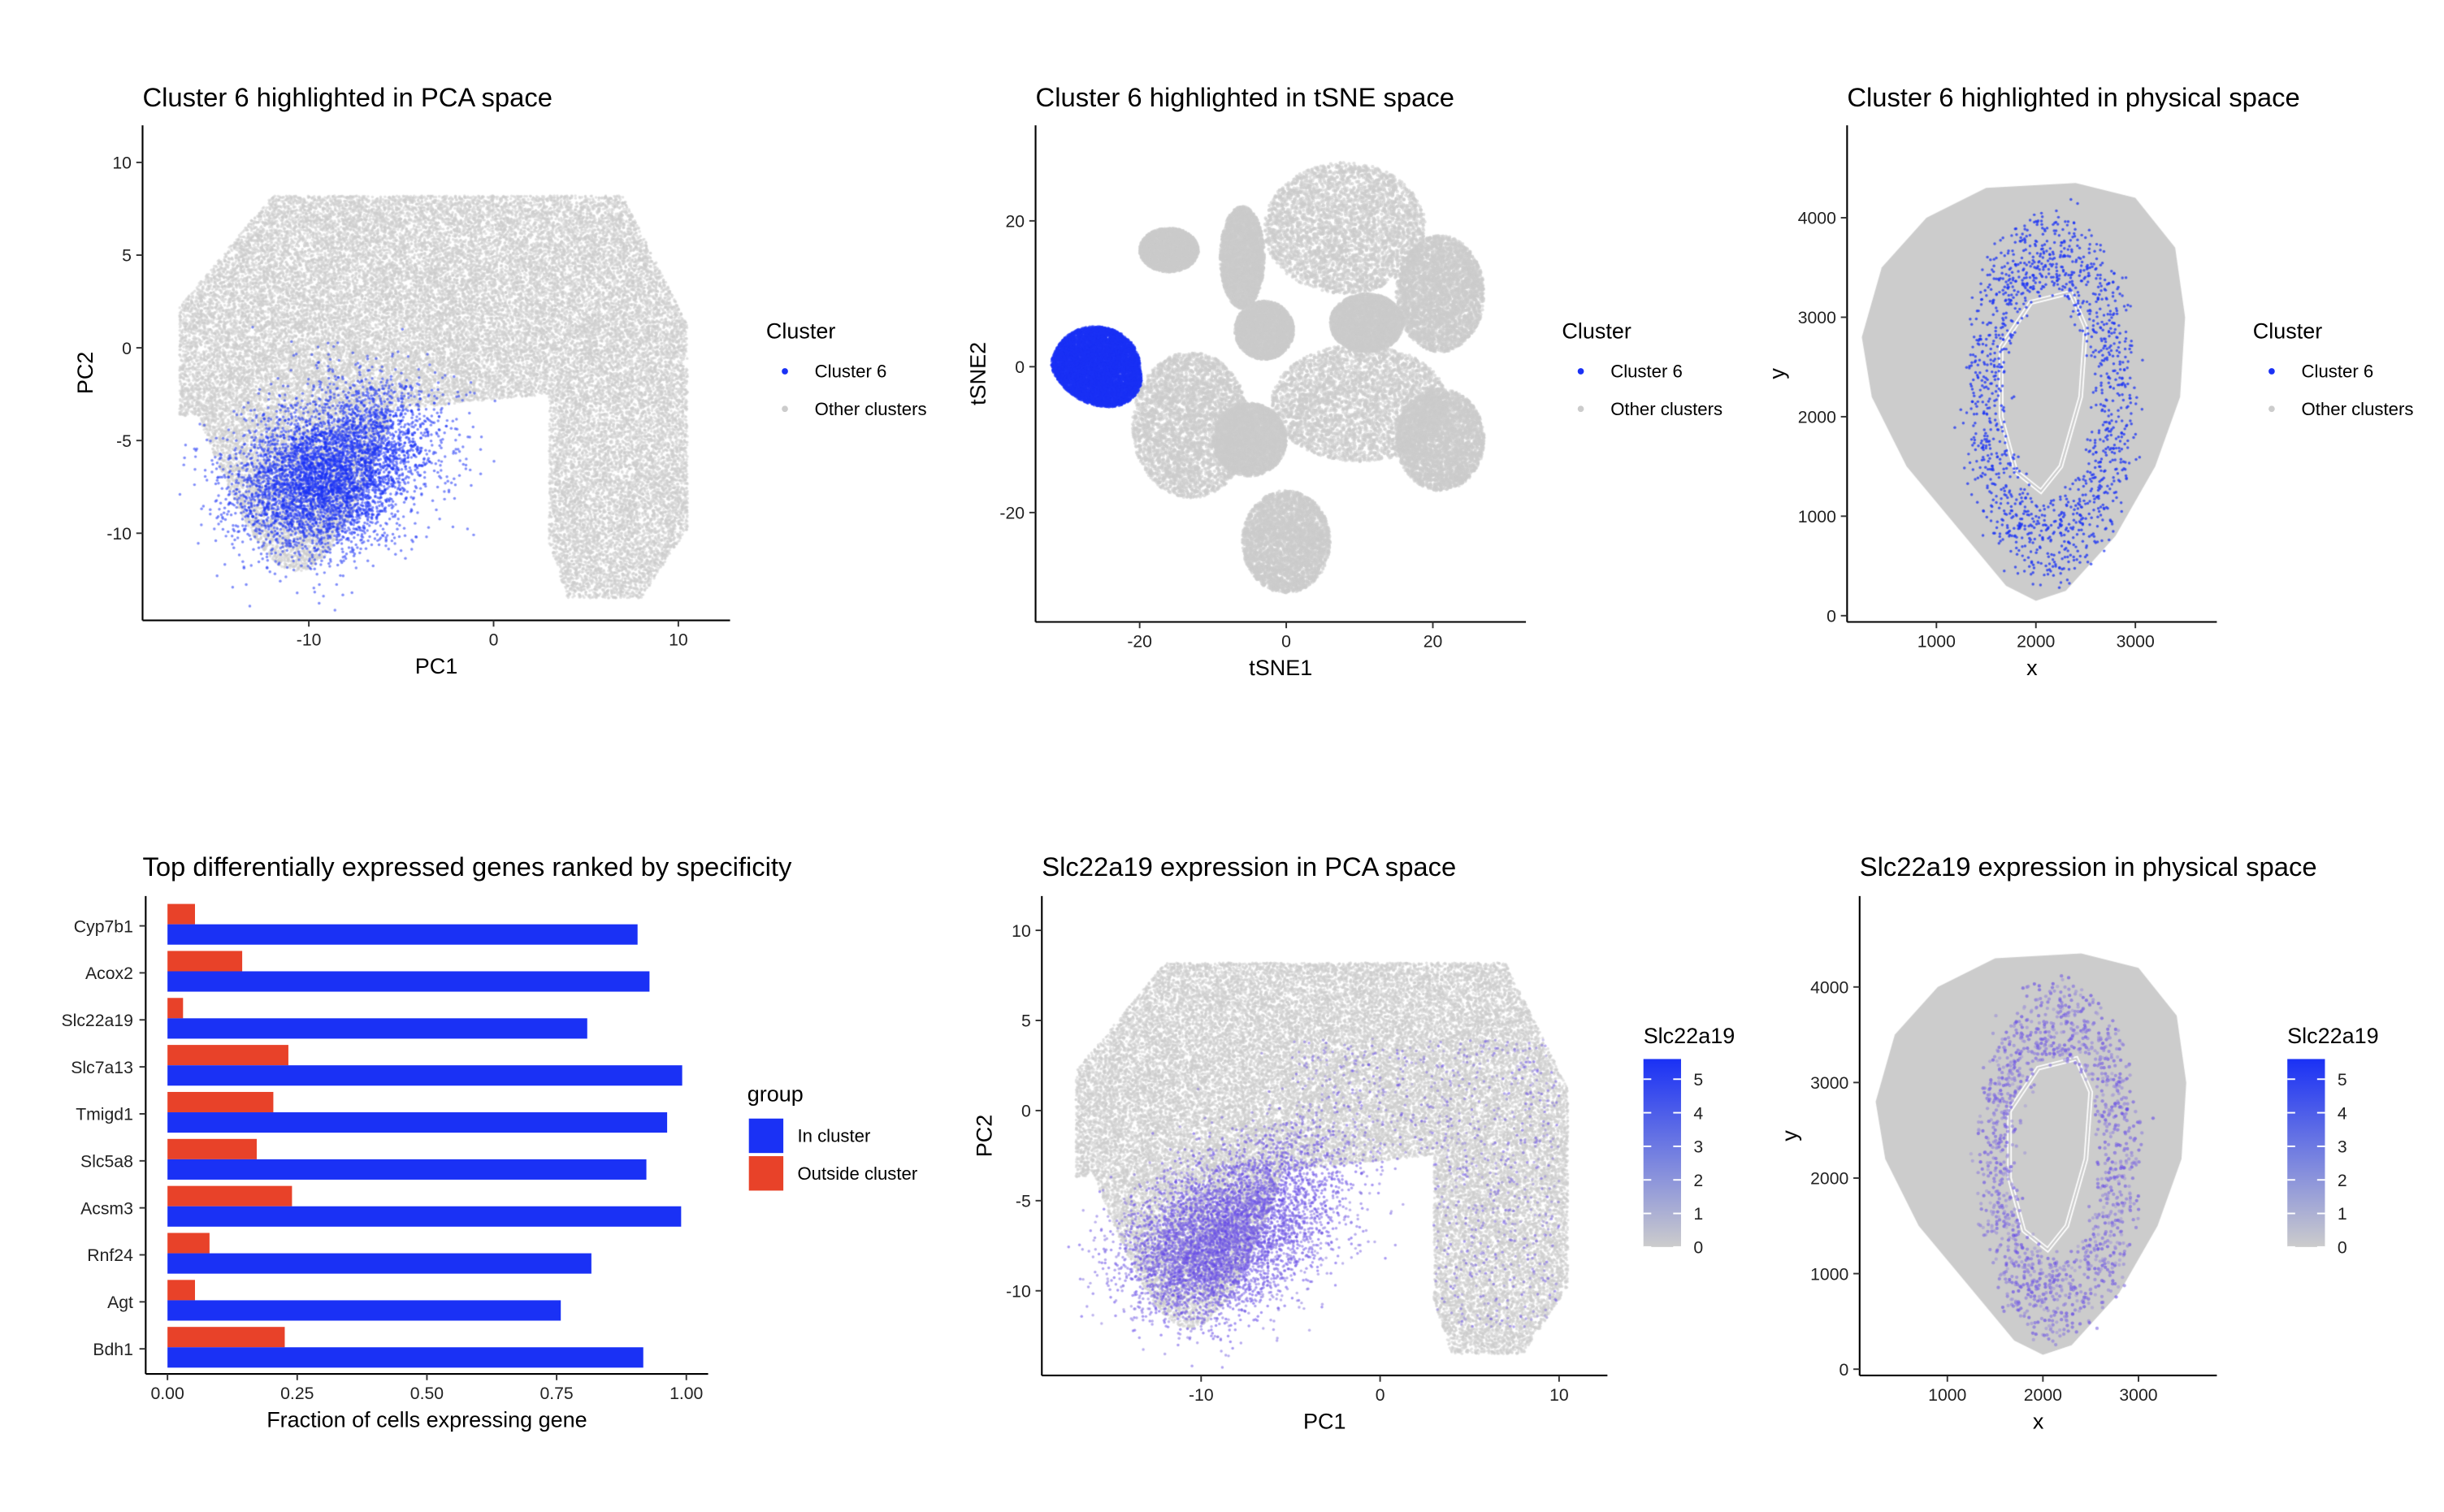 This screenshot has height=1512, width=2444. What do you see at coordinates (1777, 373) in the screenshot?
I see `y-axis-label: y` at bounding box center [1777, 373].